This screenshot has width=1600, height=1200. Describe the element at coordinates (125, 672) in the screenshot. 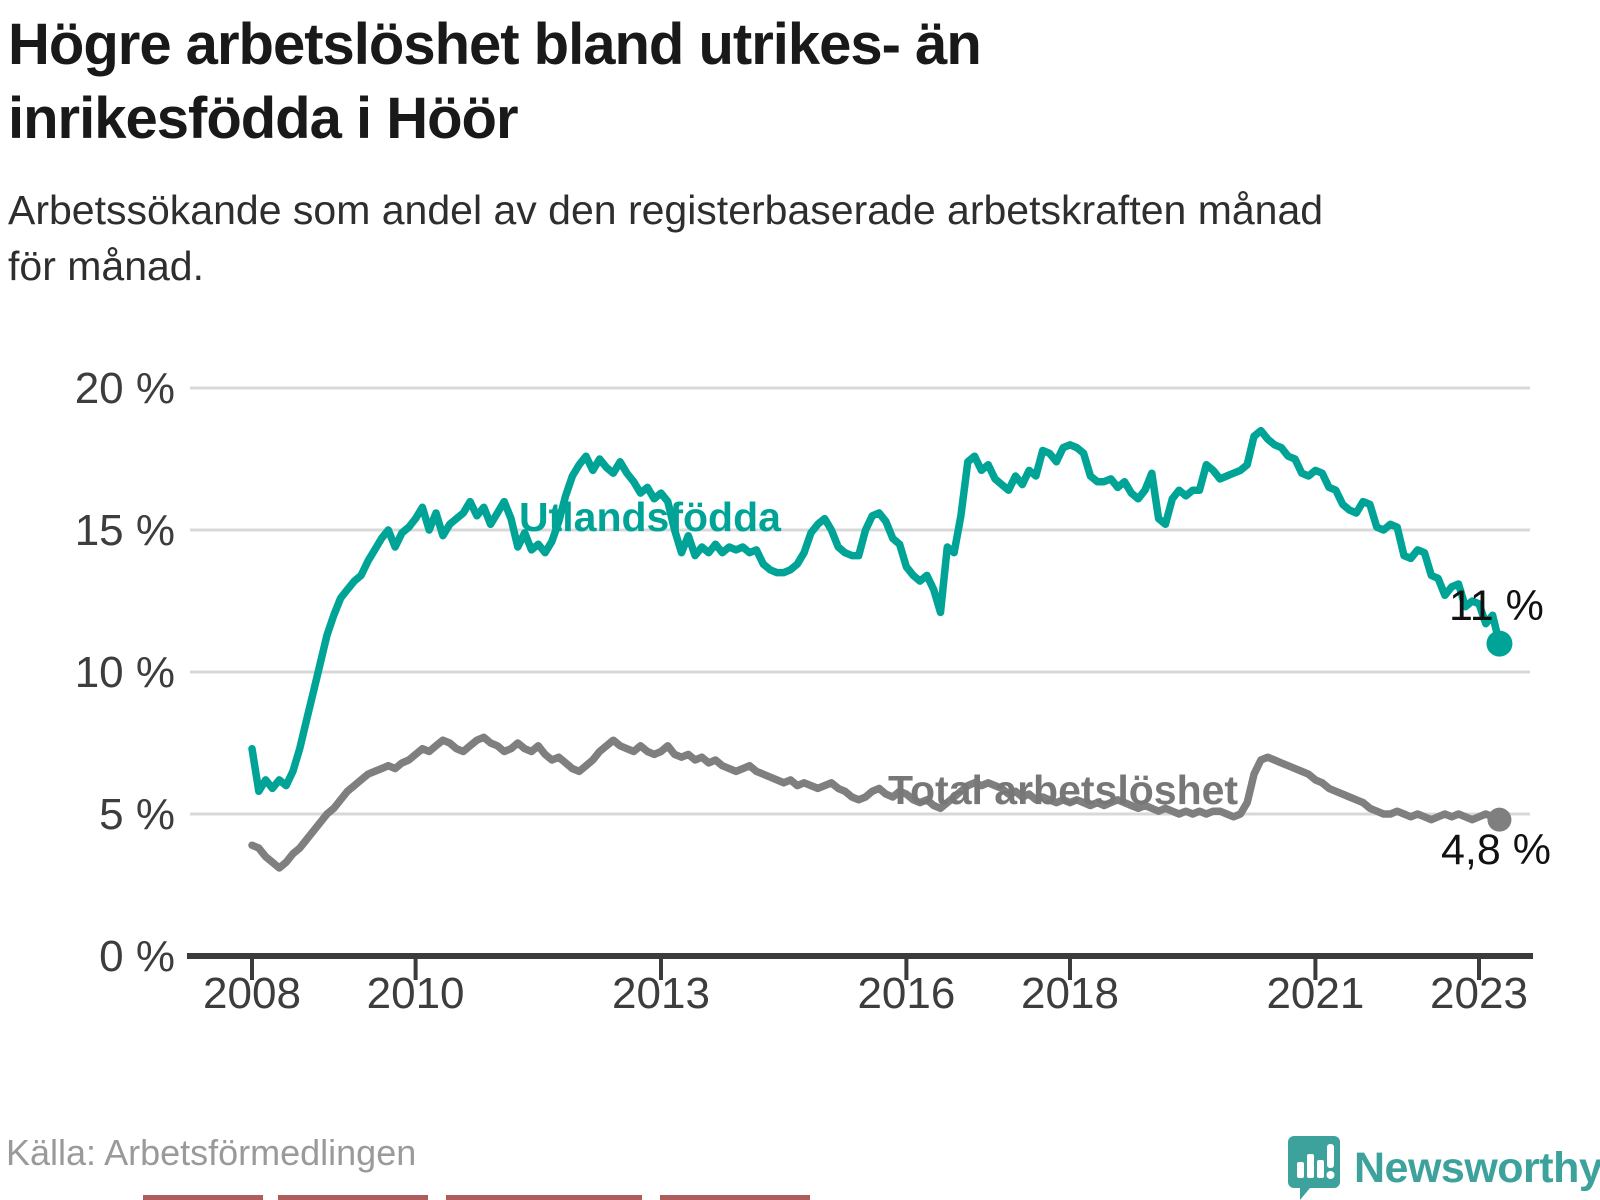

I see `y-tick-label-10: 10 %` at that location.